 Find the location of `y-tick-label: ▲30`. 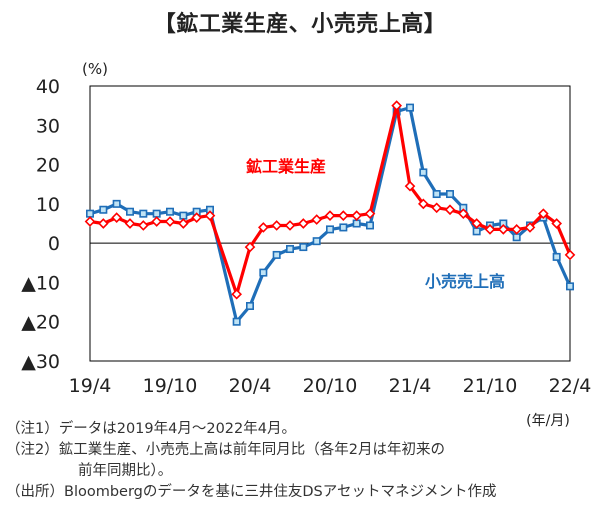

y-tick-label: ▲30 is located at coordinates (40, 362).